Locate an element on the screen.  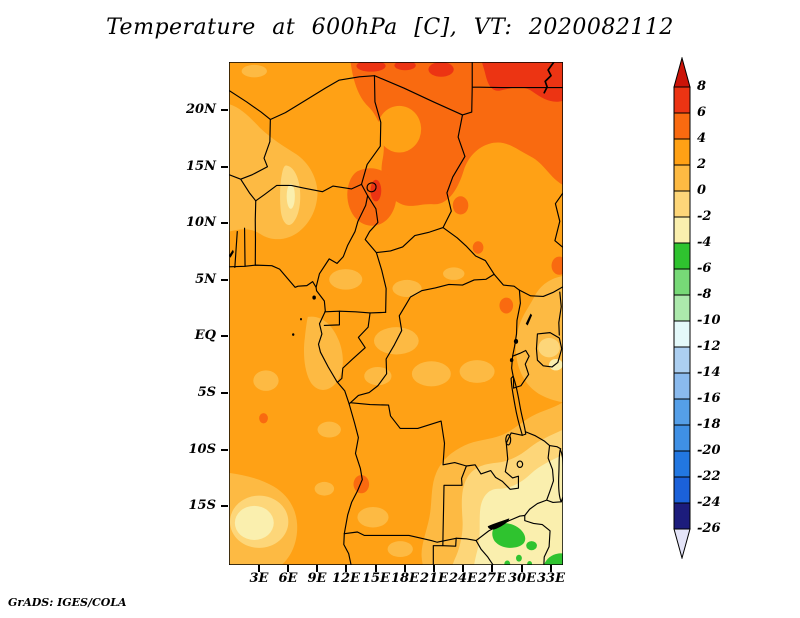
colorbar-label: 0 is located at coordinates (702, 190).